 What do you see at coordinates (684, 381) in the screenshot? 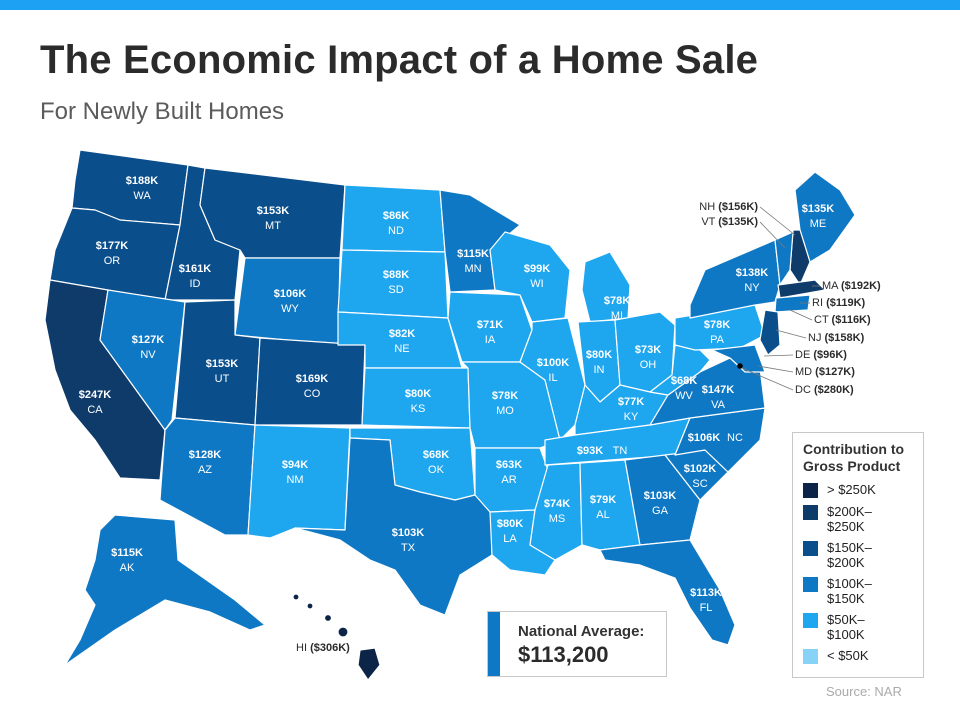
I see `label-WV-value: $68K` at bounding box center [684, 381].